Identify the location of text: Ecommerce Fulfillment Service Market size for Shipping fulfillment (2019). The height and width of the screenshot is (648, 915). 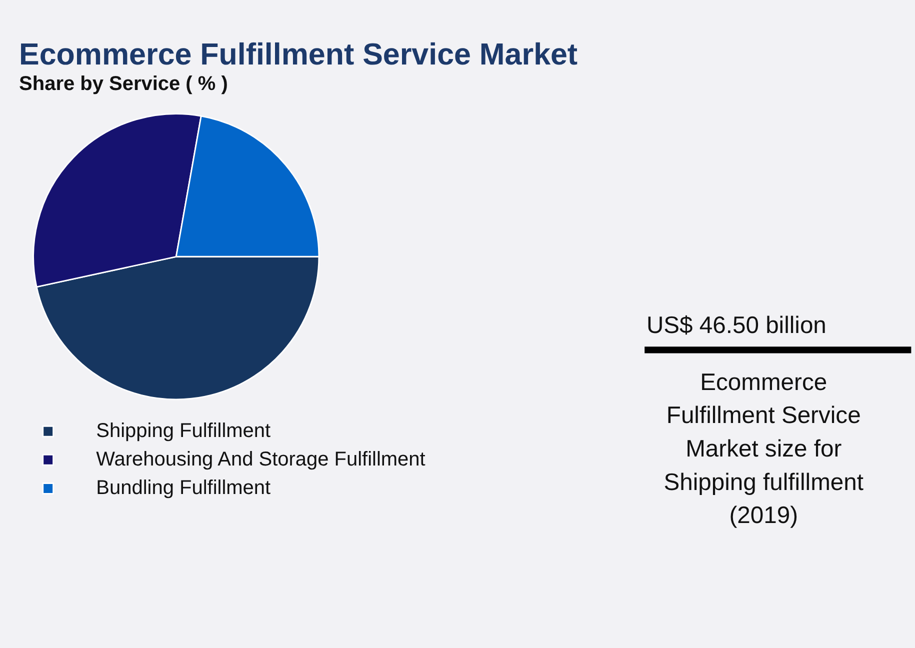
(764, 449).